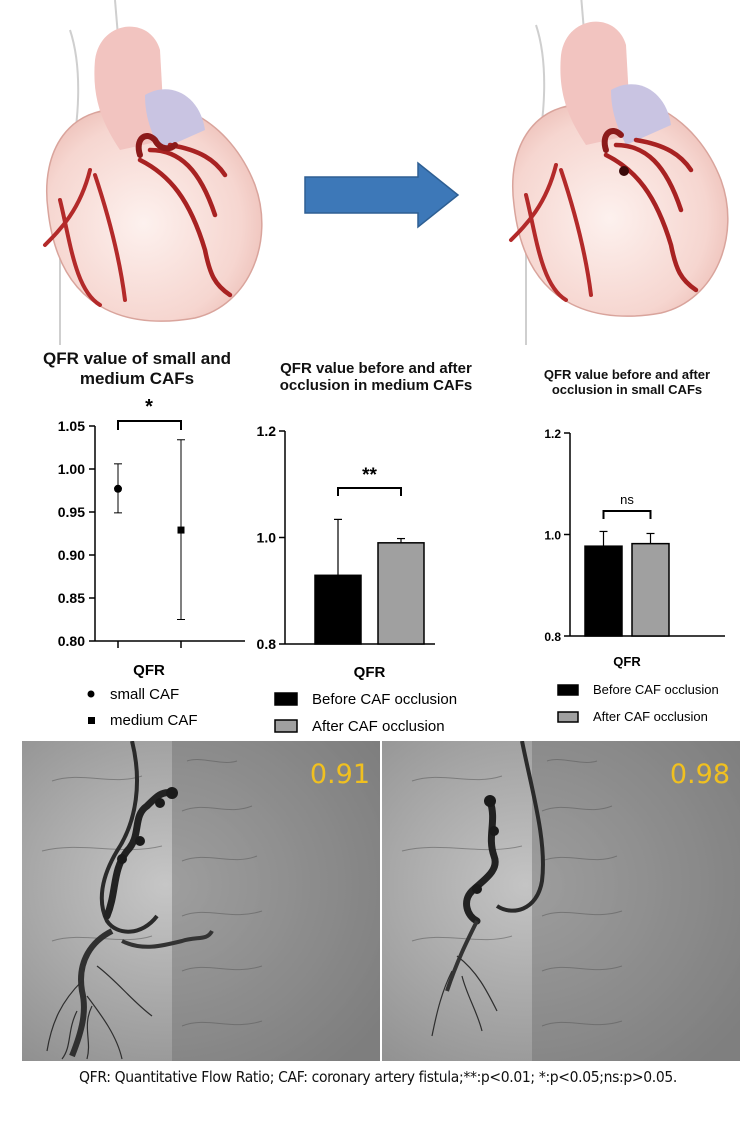 The height and width of the screenshot is (1124, 756). I want to click on chart2-y-tick-label: 0.8, so click(267, 644).